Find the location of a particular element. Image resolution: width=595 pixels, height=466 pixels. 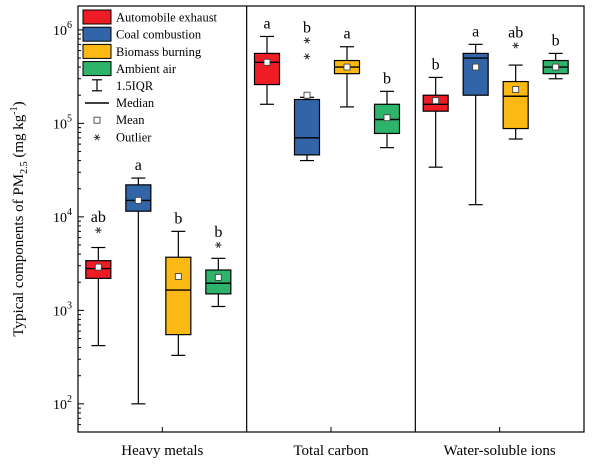

y-tick-label: 10⁴ is located at coordinates (62, 216).